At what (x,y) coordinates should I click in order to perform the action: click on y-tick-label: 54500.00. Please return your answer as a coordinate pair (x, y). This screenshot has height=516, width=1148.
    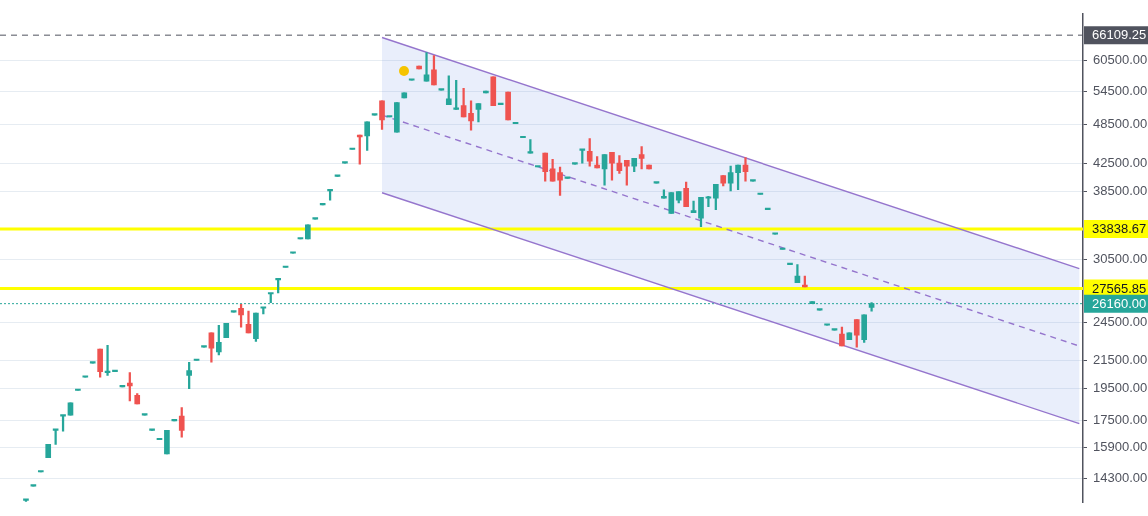
    Looking at the image, I should click on (1120, 90).